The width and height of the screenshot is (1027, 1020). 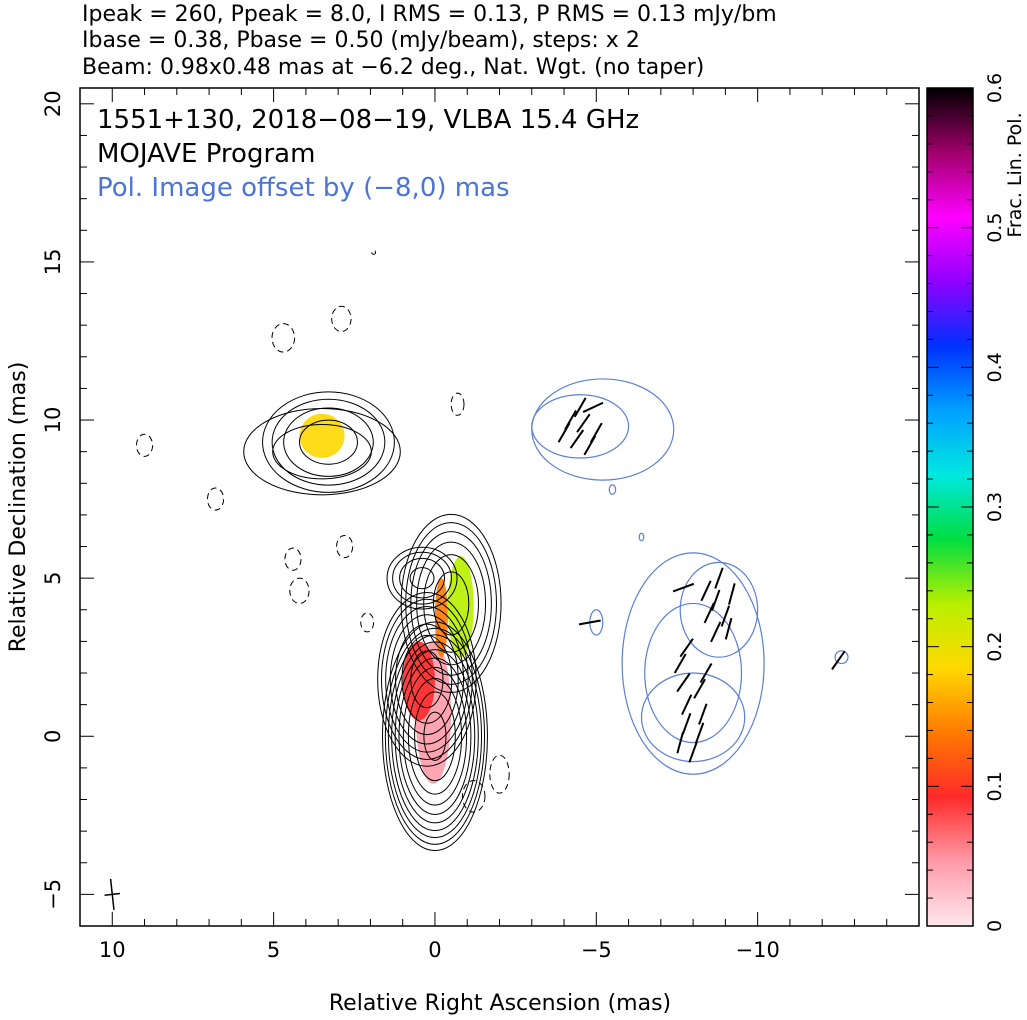 I want to click on program-label: MOJAVE Program, so click(x=206, y=154).